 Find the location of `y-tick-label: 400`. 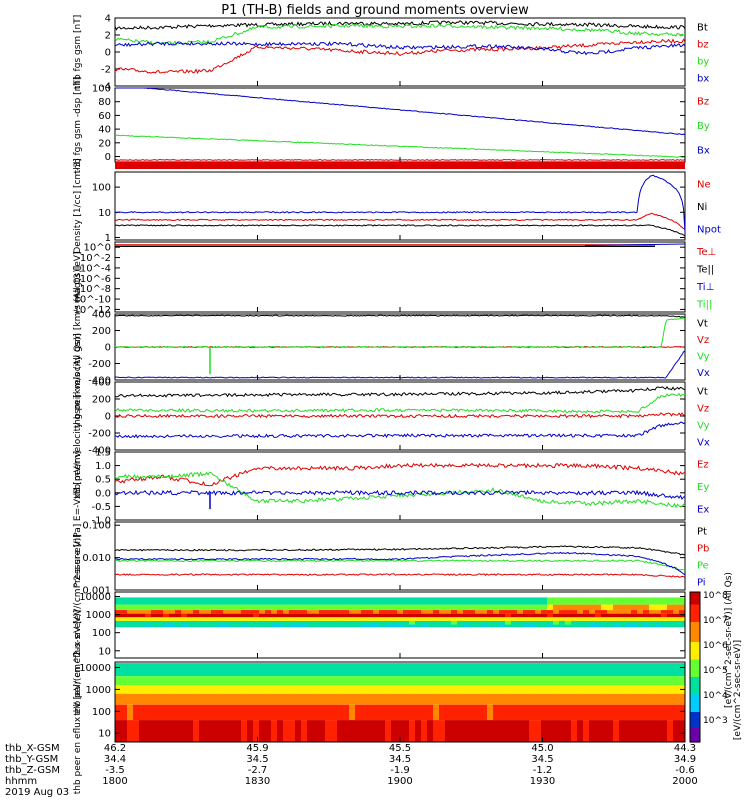

y-tick-label: 400 is located at coordinates (101, 315).